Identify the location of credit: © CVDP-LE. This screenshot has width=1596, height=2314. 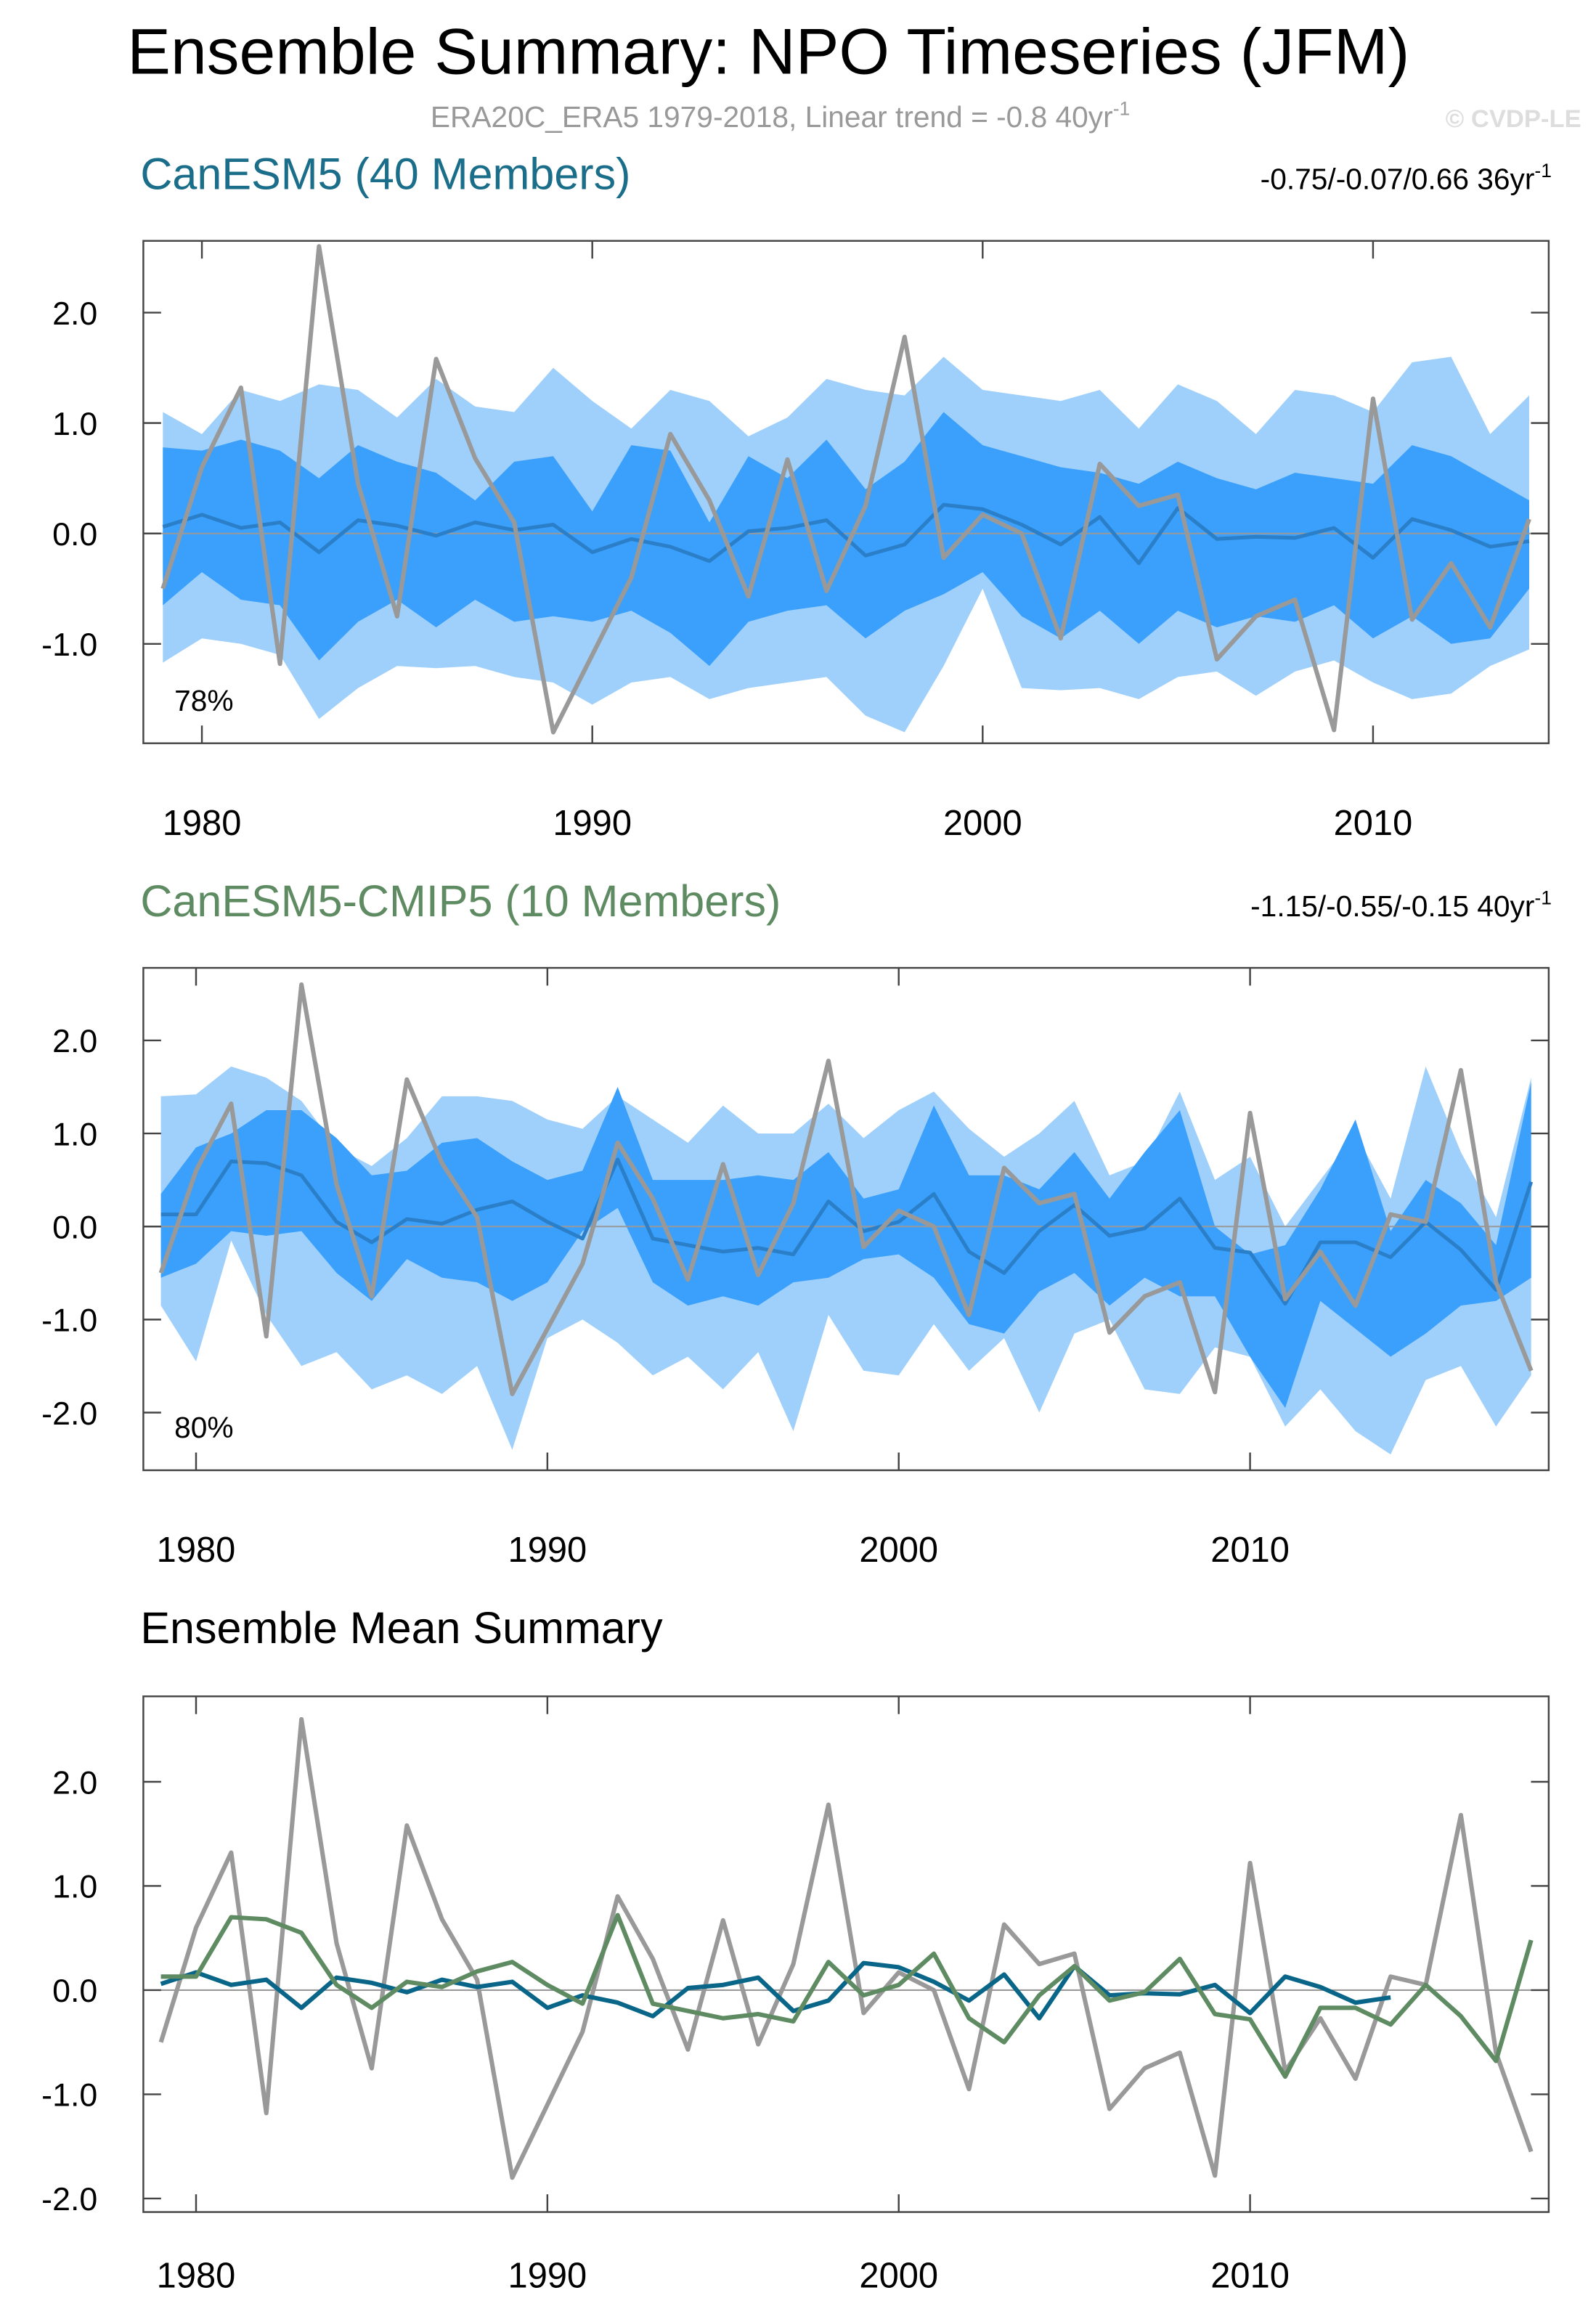
(1513, 119).